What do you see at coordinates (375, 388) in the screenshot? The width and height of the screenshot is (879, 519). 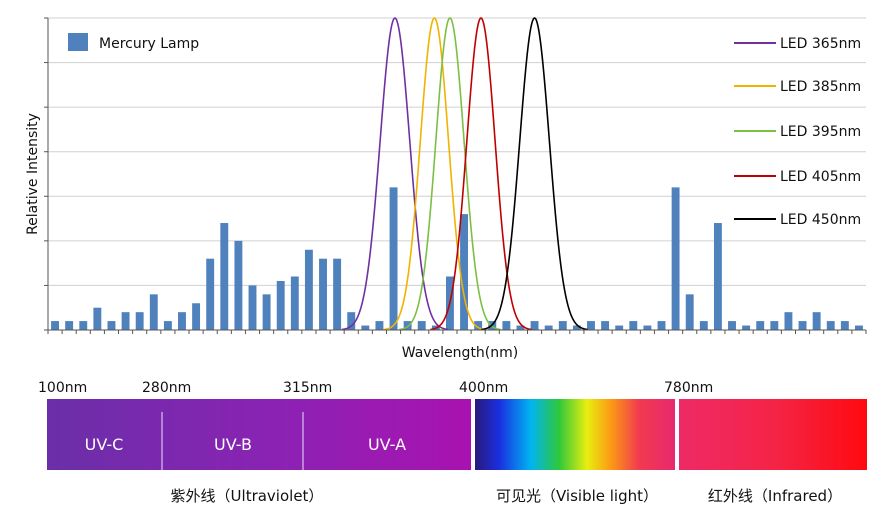 I see `spectrum-labels: 100nm 280nm 315nm 400nm 780nm` at bounding box center [375, 388].